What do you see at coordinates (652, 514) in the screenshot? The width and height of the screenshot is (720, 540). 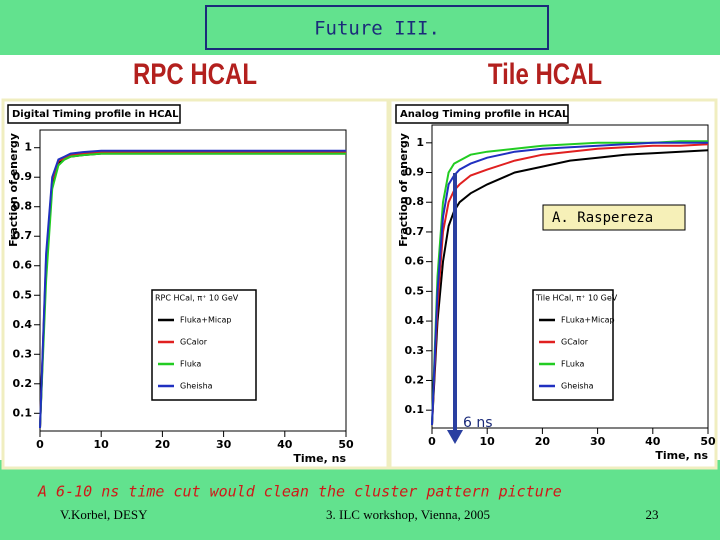 I see `footer-page: 23` at bounding box center [652, 514].